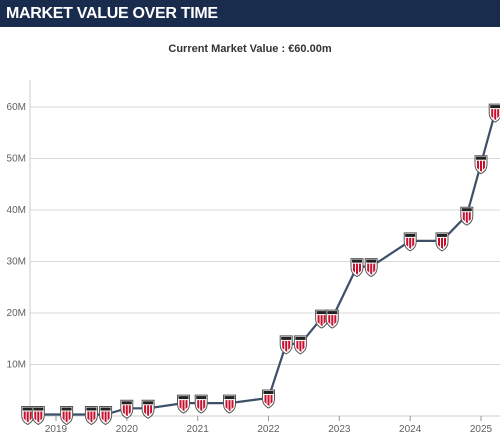 This screenshot has width=500, height=440. I want to click on x-tick-label: 2024, so click(410, 429).